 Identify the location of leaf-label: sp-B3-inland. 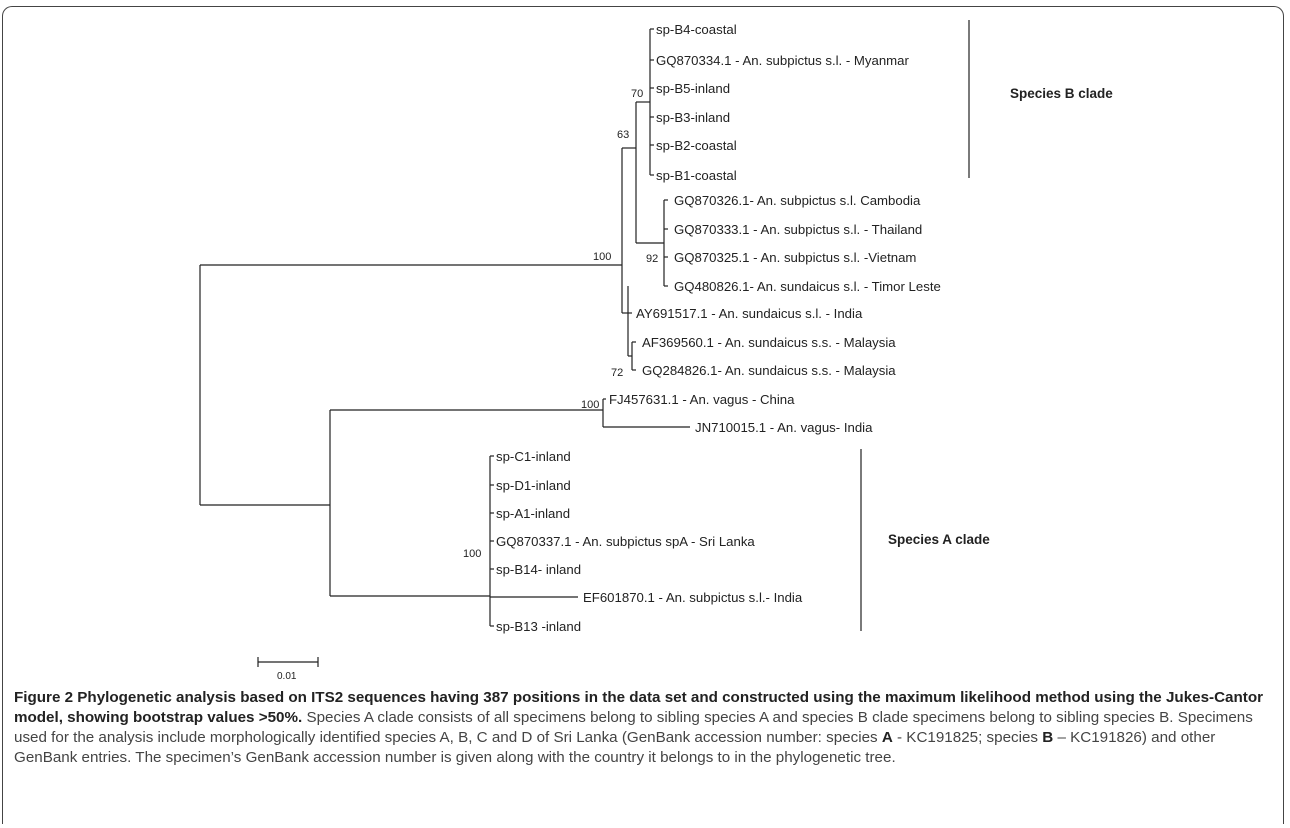
(693, 117).